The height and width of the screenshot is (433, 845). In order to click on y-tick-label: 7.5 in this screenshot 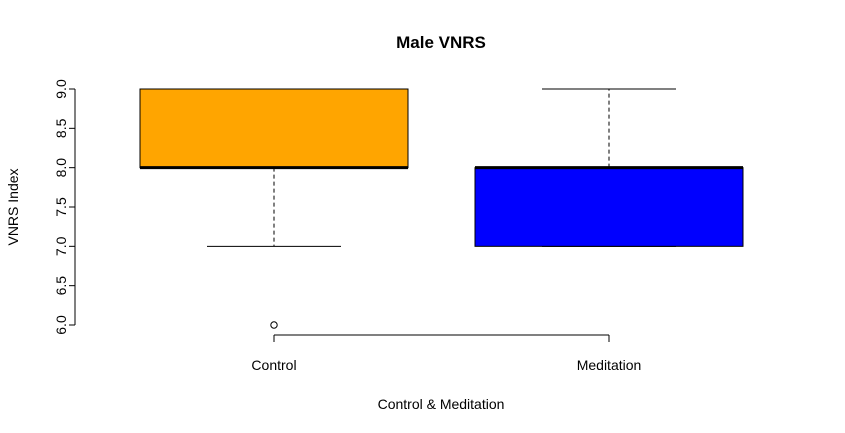, I will do `click(61, 207)`.